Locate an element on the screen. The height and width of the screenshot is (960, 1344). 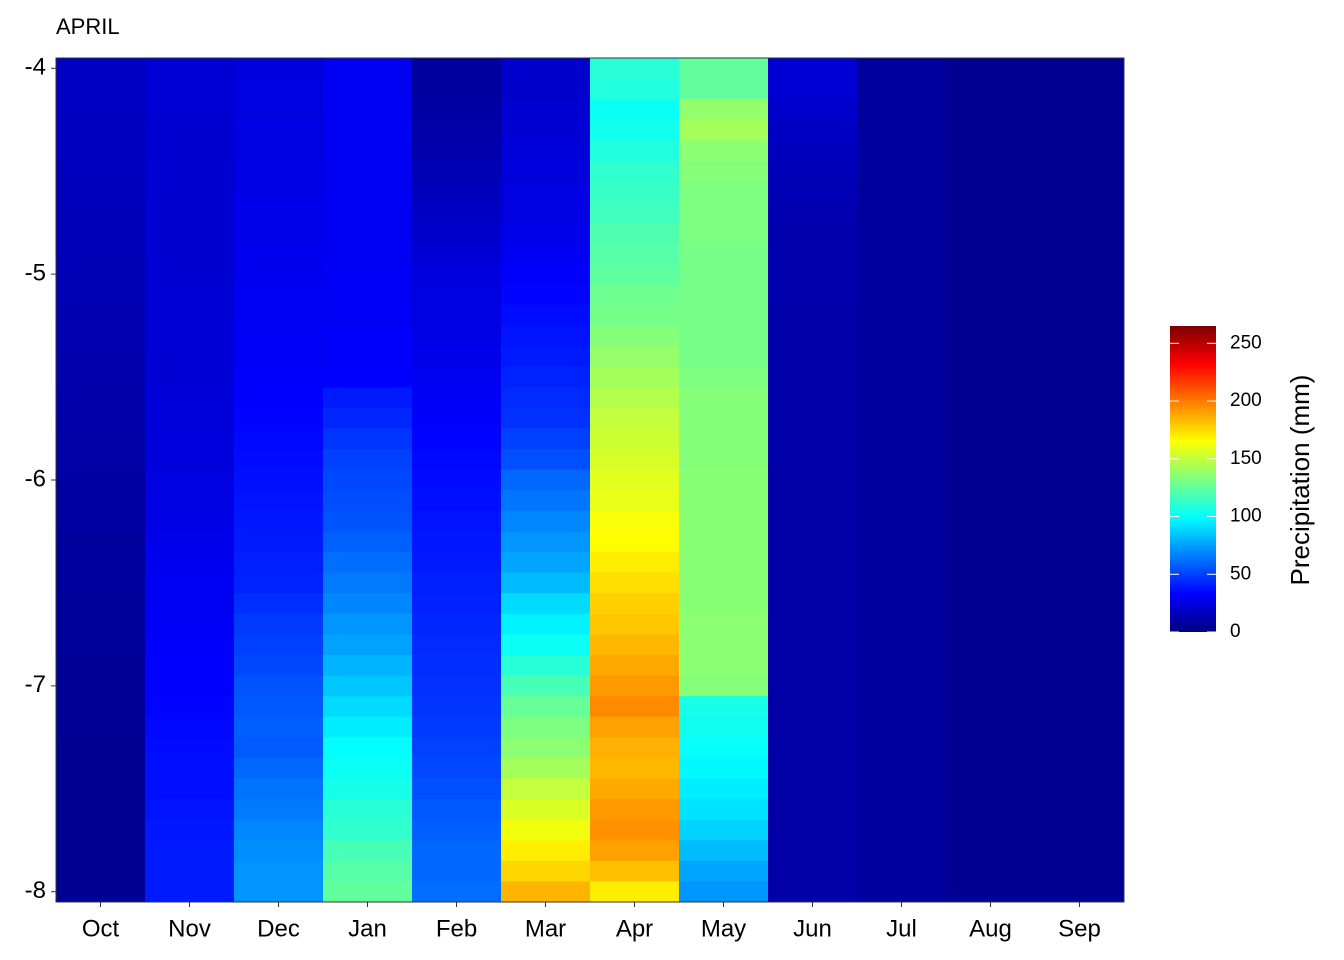
colorbar-tick-label: 50 is located at coordinates (1240, 573).